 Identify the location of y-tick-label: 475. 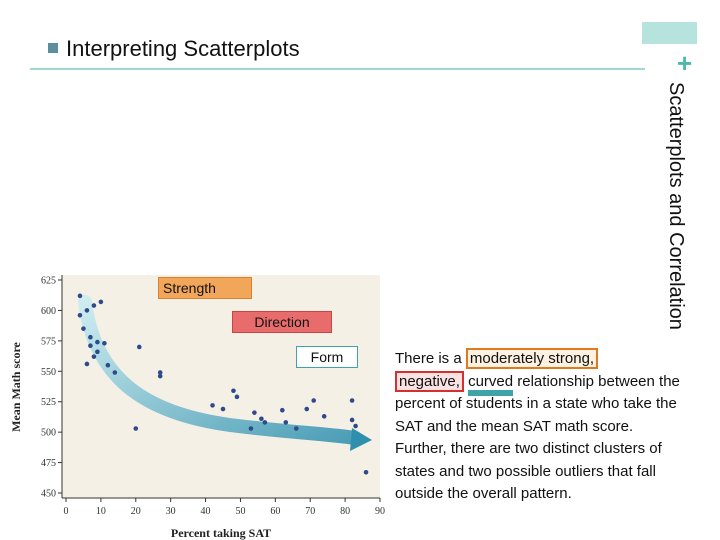
(48, 463).